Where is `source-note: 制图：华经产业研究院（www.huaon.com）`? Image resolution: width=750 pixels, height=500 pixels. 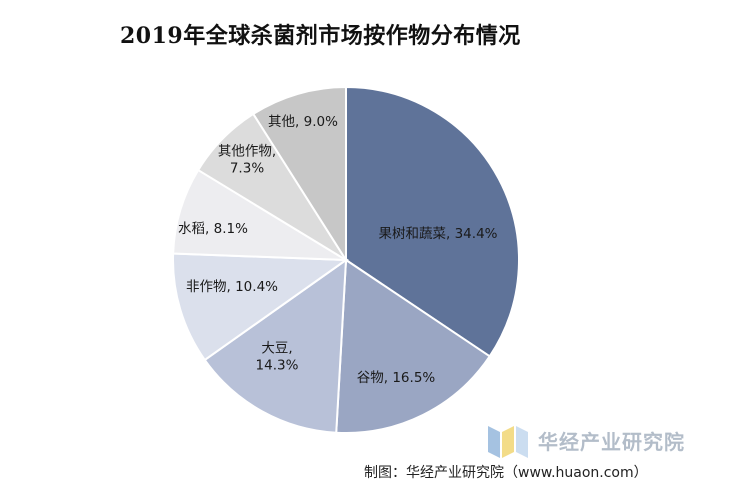
source-note: 制图：华经产业研究院（www.huaon.com） is located at coordinates (506, 473).